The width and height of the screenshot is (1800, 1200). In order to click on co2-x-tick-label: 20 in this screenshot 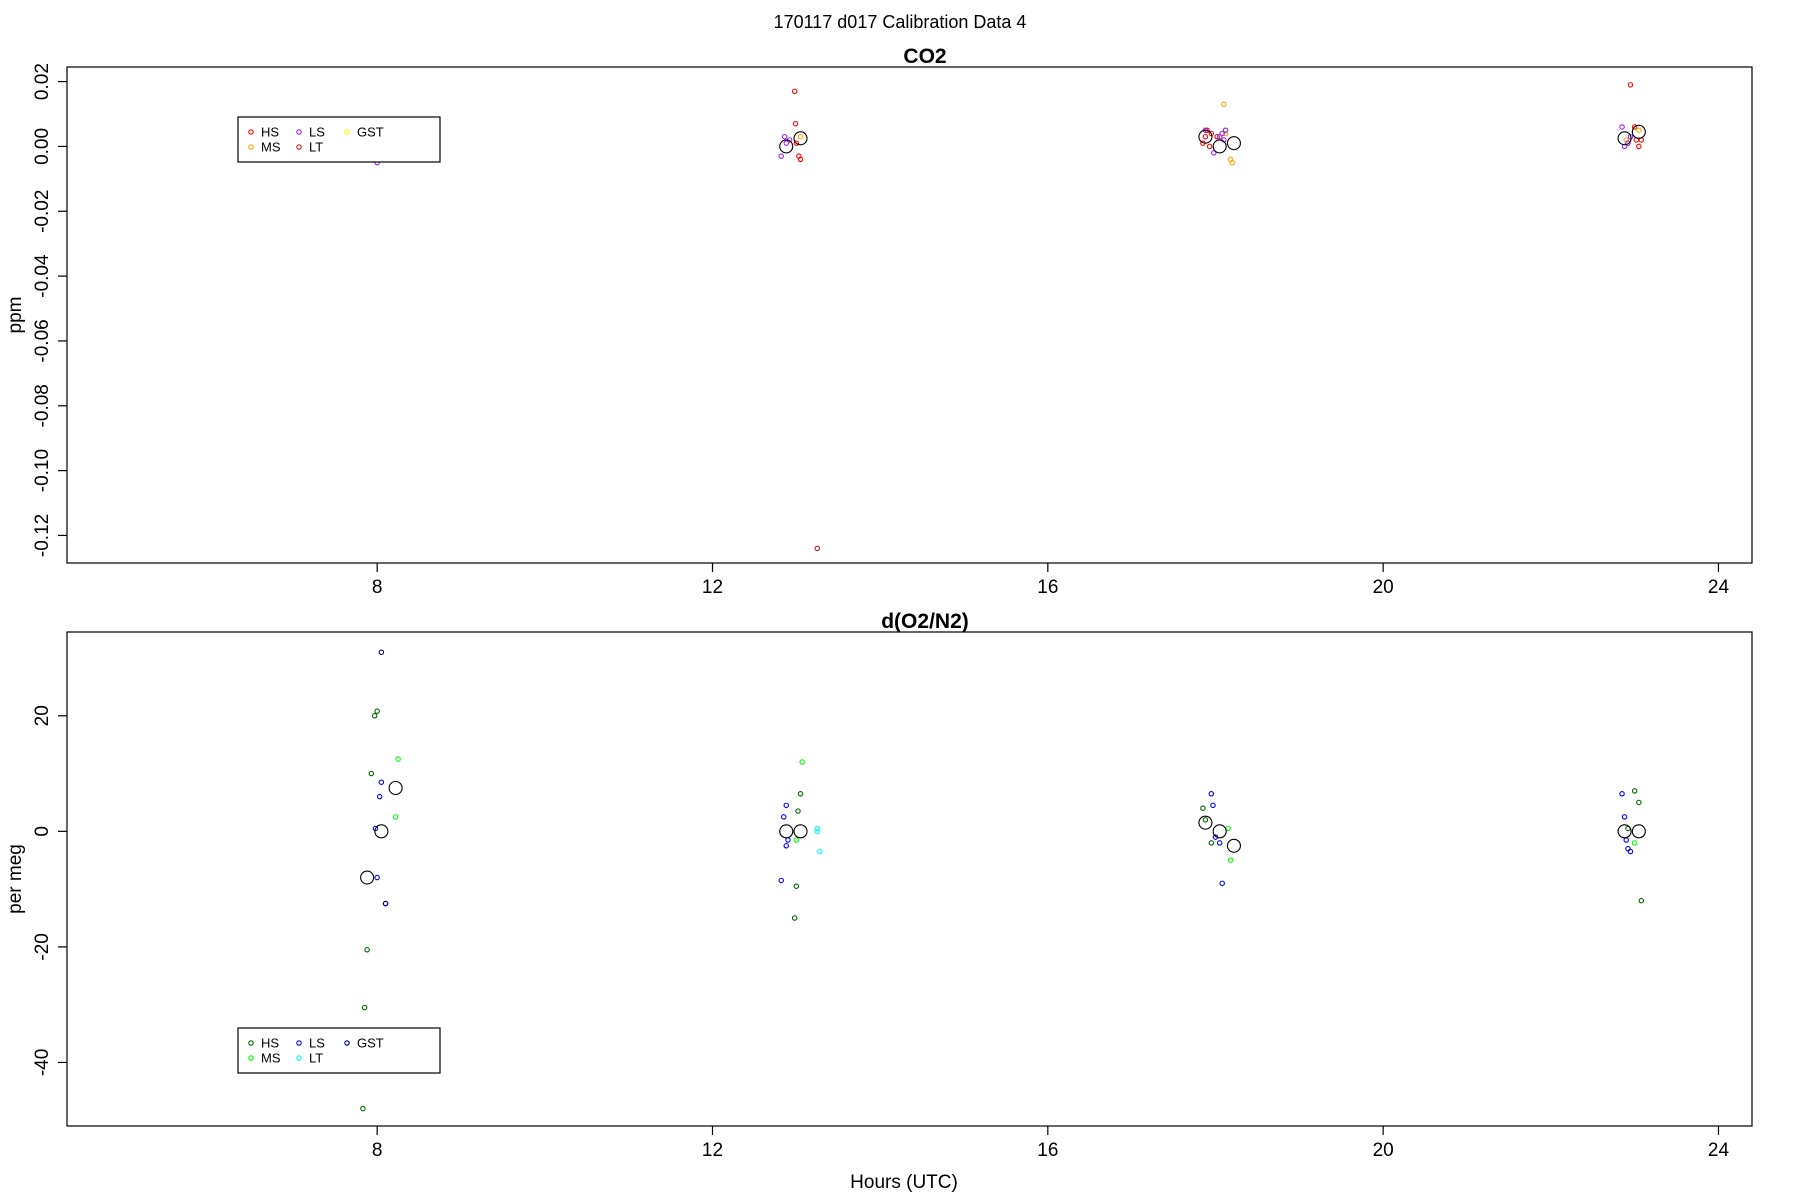, I will do `click(1383, 587)`.